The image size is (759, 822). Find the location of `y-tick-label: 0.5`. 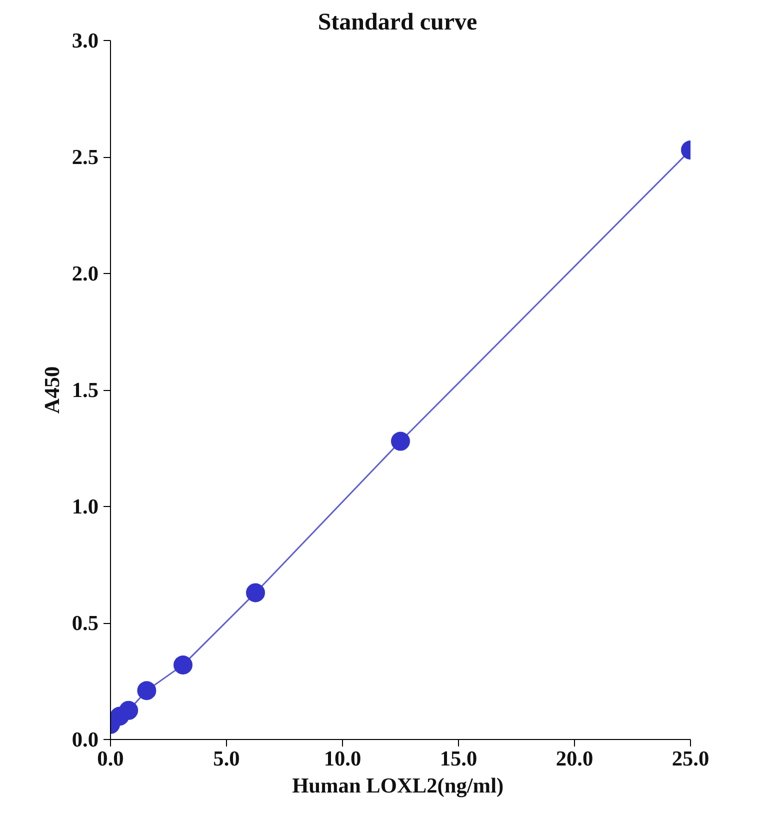

y-tick-label: 0.5 is located at coordinates (85, 623).